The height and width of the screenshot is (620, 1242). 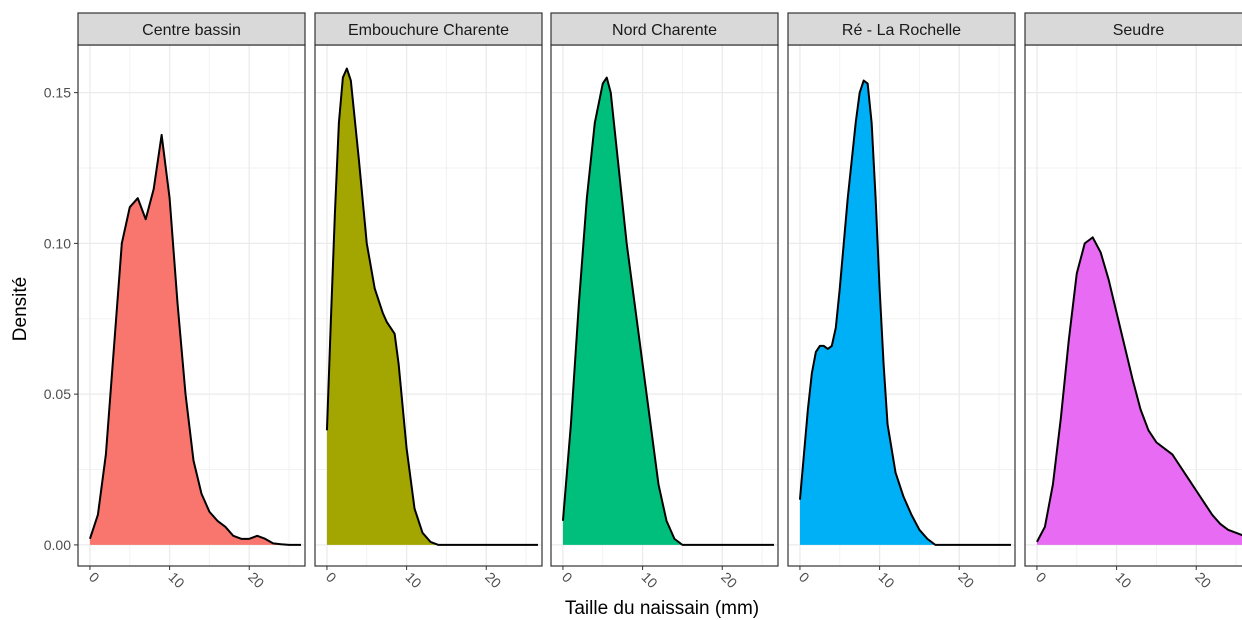 I want to click on facet-strip-label: Ré - La Rochelle, so click(x=901, y=30).